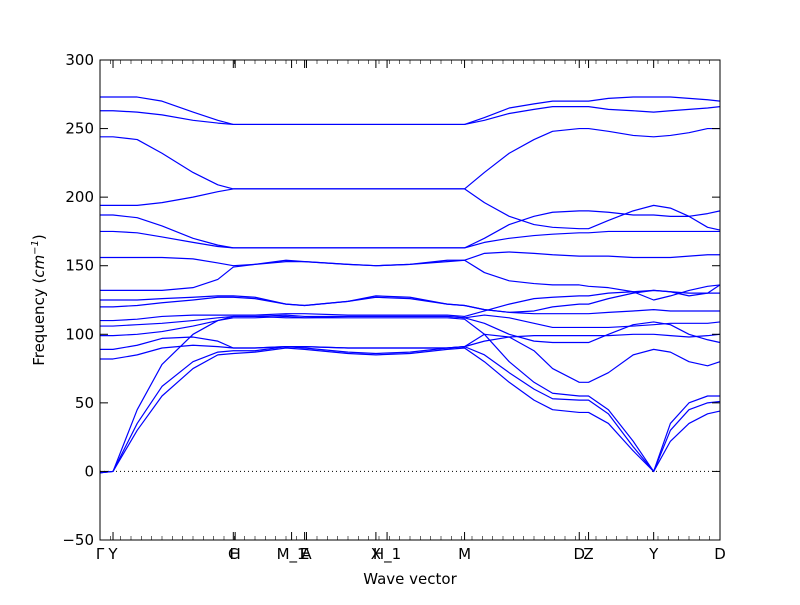 This screenshot has height=605, width=800. I want to click on kpoint-label: Z, so click(588, 554).